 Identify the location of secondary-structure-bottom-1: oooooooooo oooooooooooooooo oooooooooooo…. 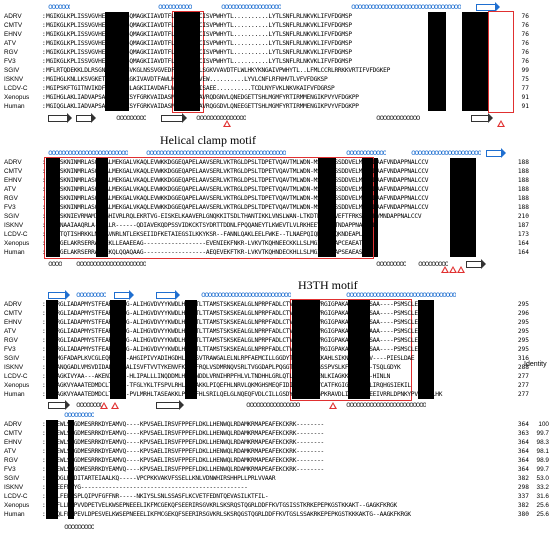
(281, 118).